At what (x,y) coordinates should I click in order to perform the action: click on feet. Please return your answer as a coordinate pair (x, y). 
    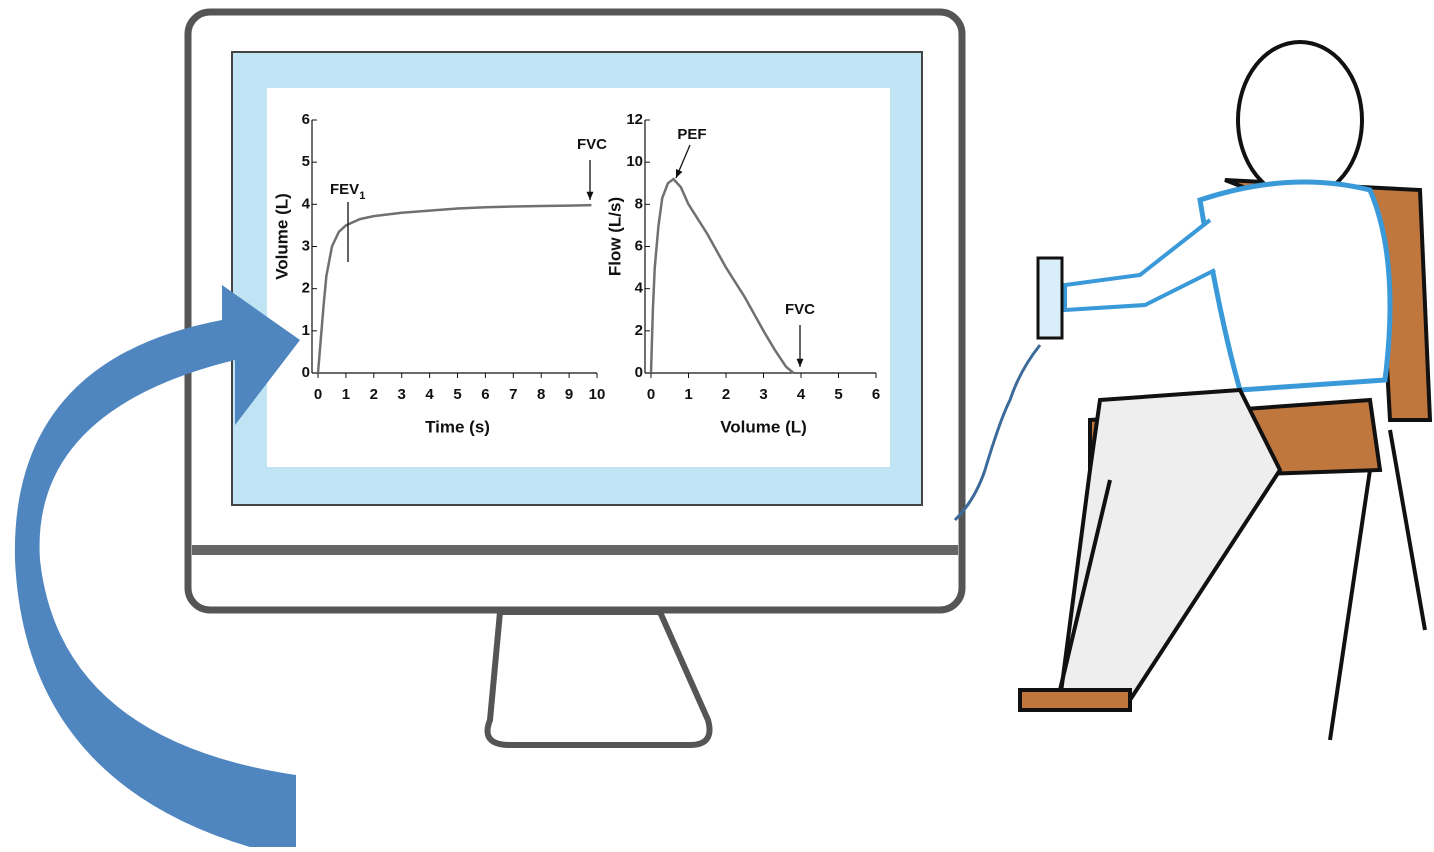
    Looking at the image, I should click on (1075, 700).